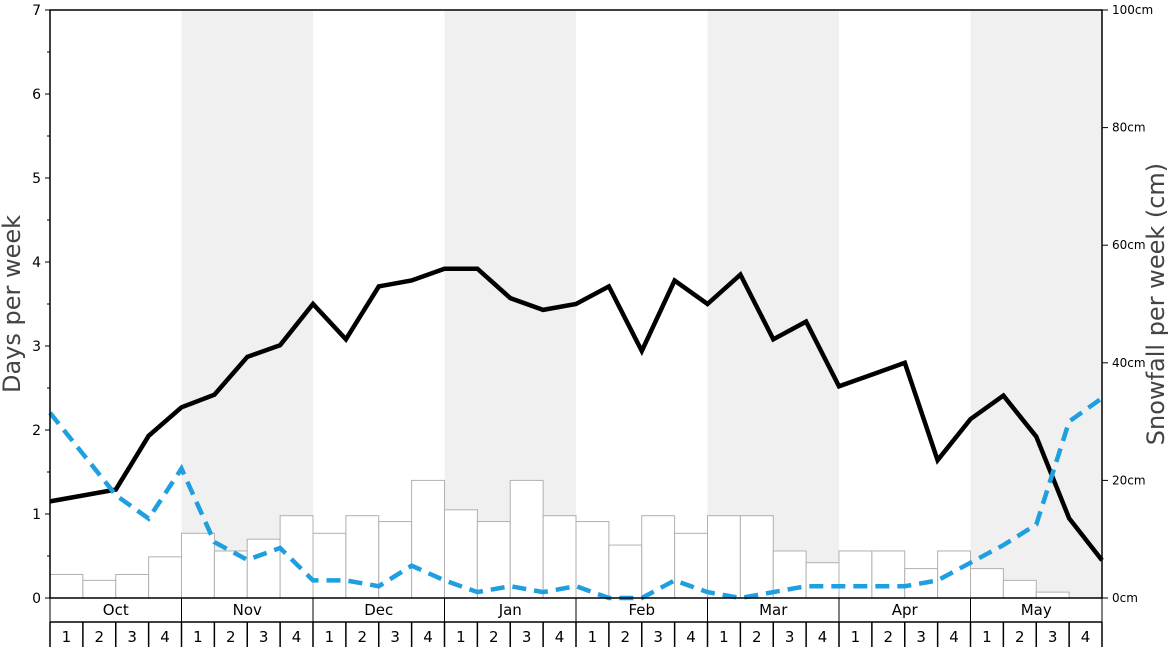  Describe the element at coordinates (1129, 245) in the screenshot. I see `right-tick-label: 60cm` at that location.